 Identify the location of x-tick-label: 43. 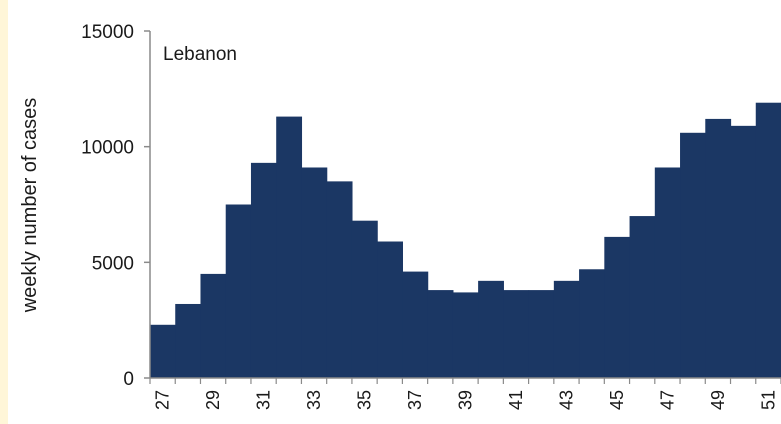
(566, 400).